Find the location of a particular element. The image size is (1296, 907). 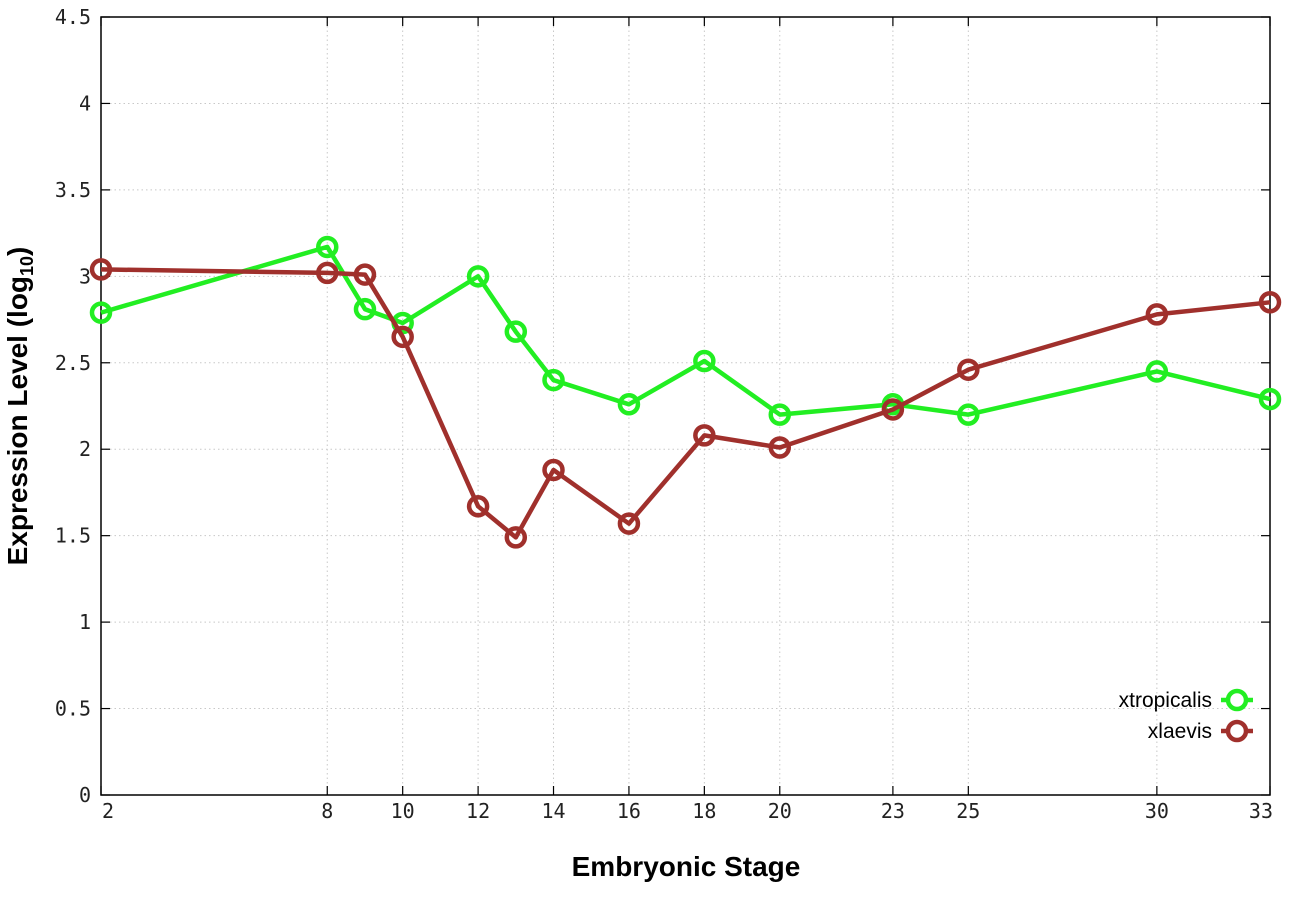

y-tick-label: 3 is located at coordinates (85, 276).